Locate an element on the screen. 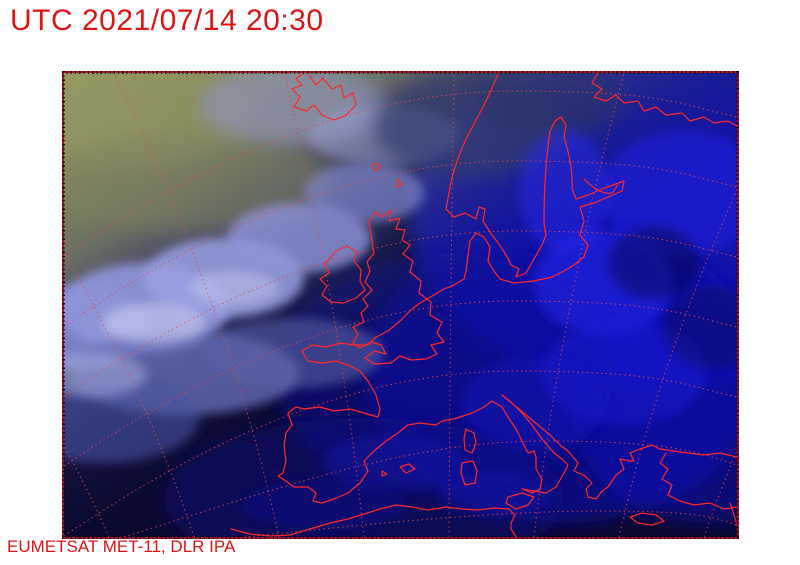 The height and width of the screenshot is (565, 800). timestamp-label: UTC 2021/07/14 20:30 is located at coordinates (167, 20).